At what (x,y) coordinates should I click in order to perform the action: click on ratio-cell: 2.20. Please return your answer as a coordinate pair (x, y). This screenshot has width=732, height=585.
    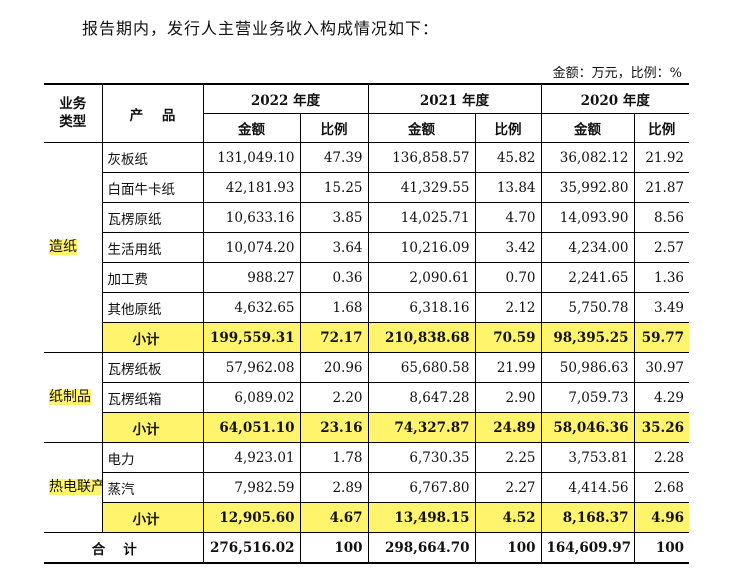
    Looking at the image, I should click on (334, 397).